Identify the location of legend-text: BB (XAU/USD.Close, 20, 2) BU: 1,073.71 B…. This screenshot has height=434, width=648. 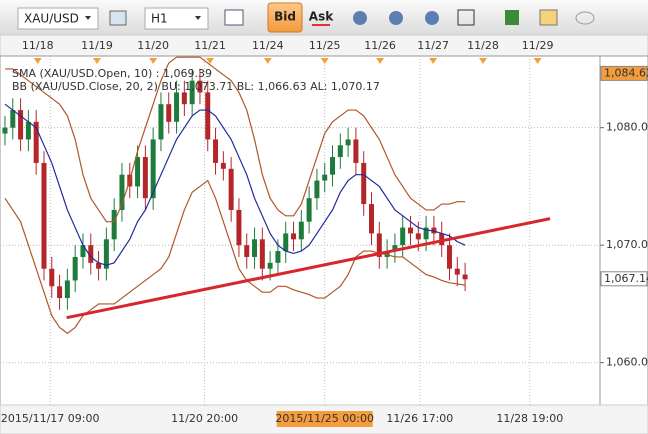
(196, 86).